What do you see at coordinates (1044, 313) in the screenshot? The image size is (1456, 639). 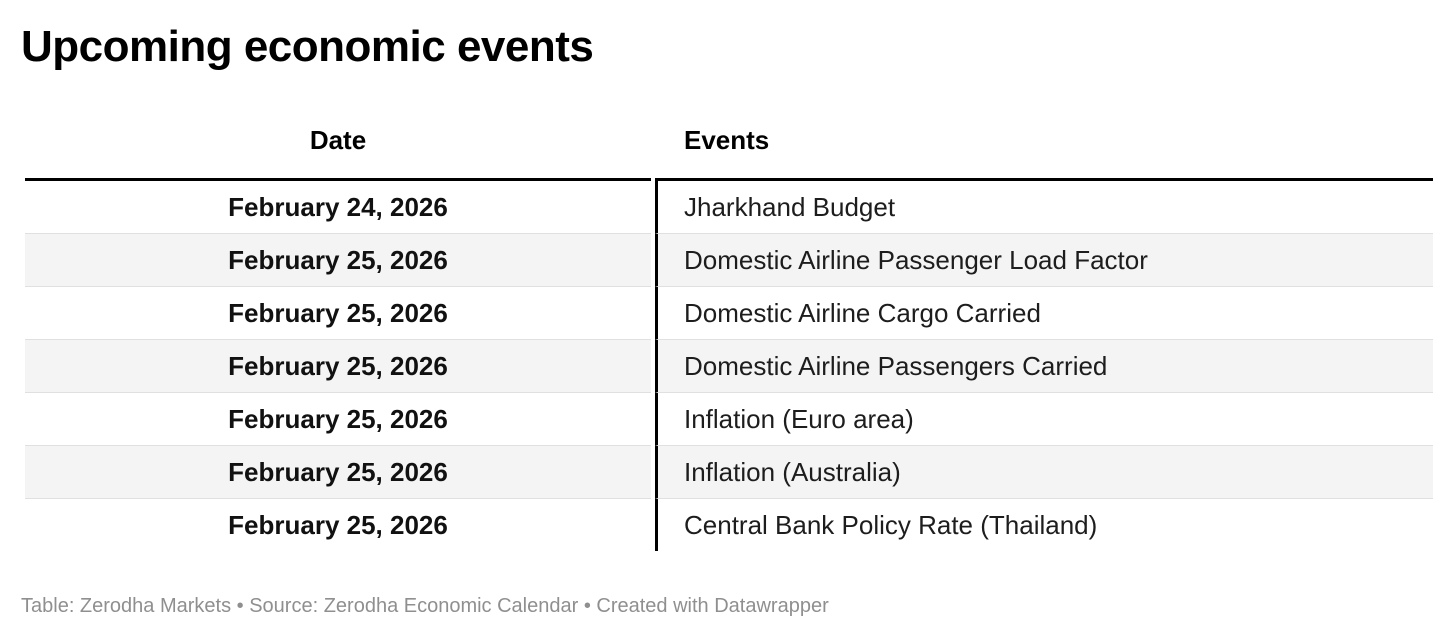 I see `event-cell: Domestic Airline Cargo Carried` at bounding box center [1044, 313].